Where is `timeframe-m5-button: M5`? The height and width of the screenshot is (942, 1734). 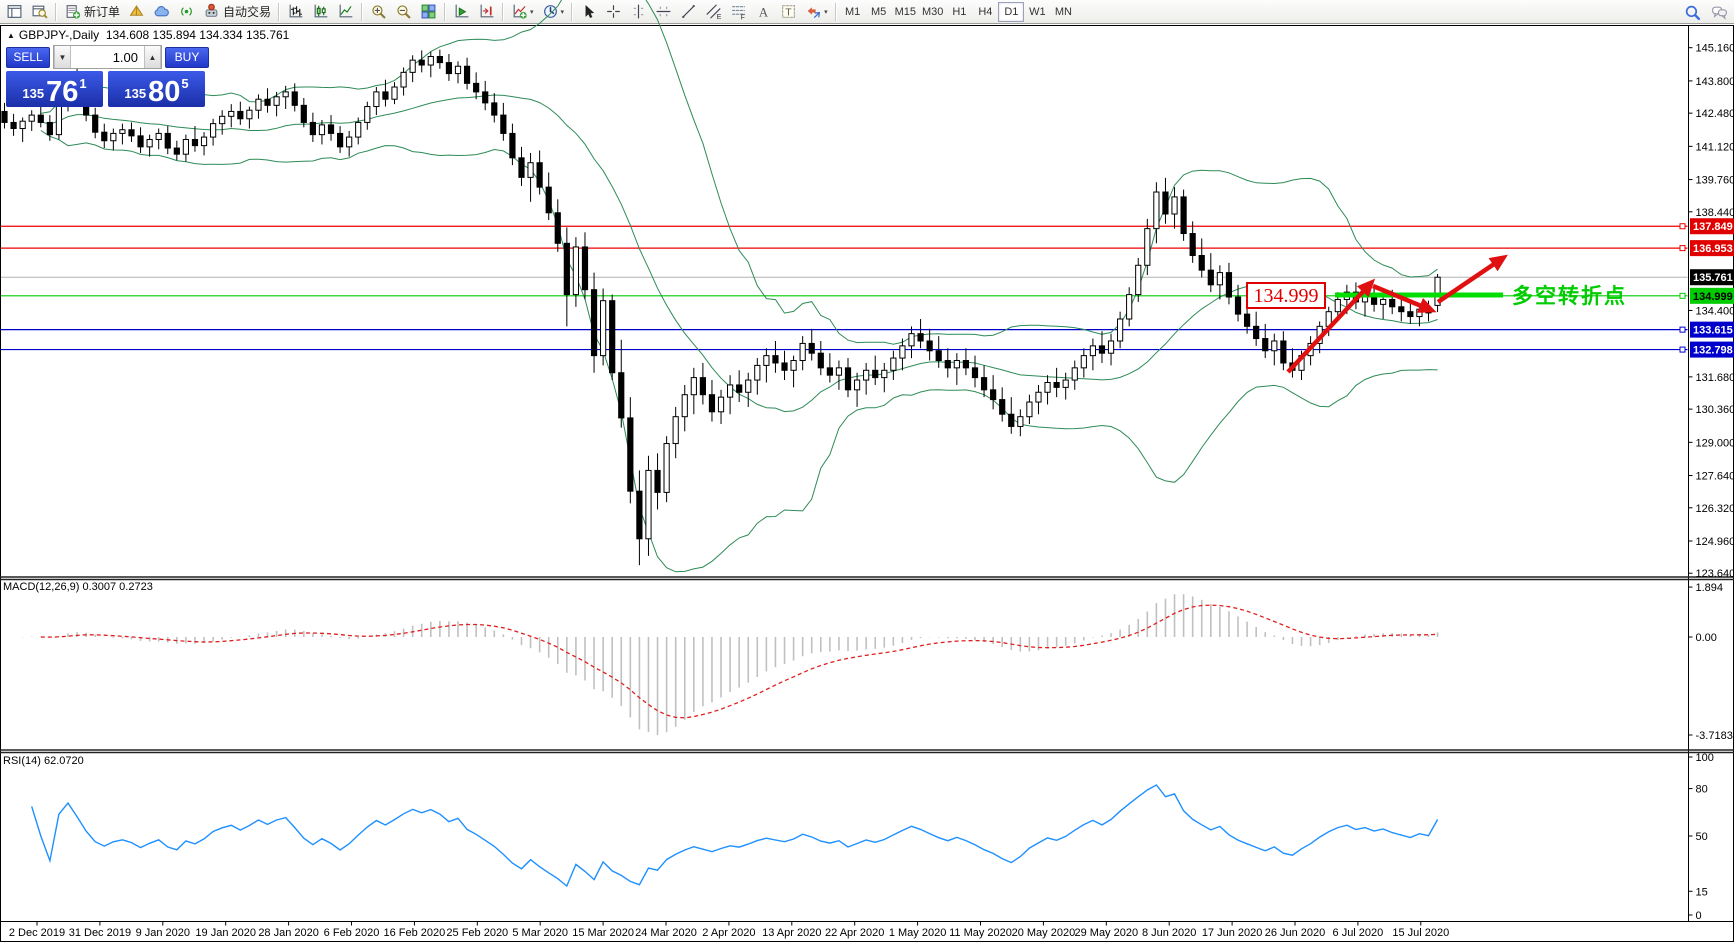 timeframe-m5-button: M5 is located at coordinates (879, 12).